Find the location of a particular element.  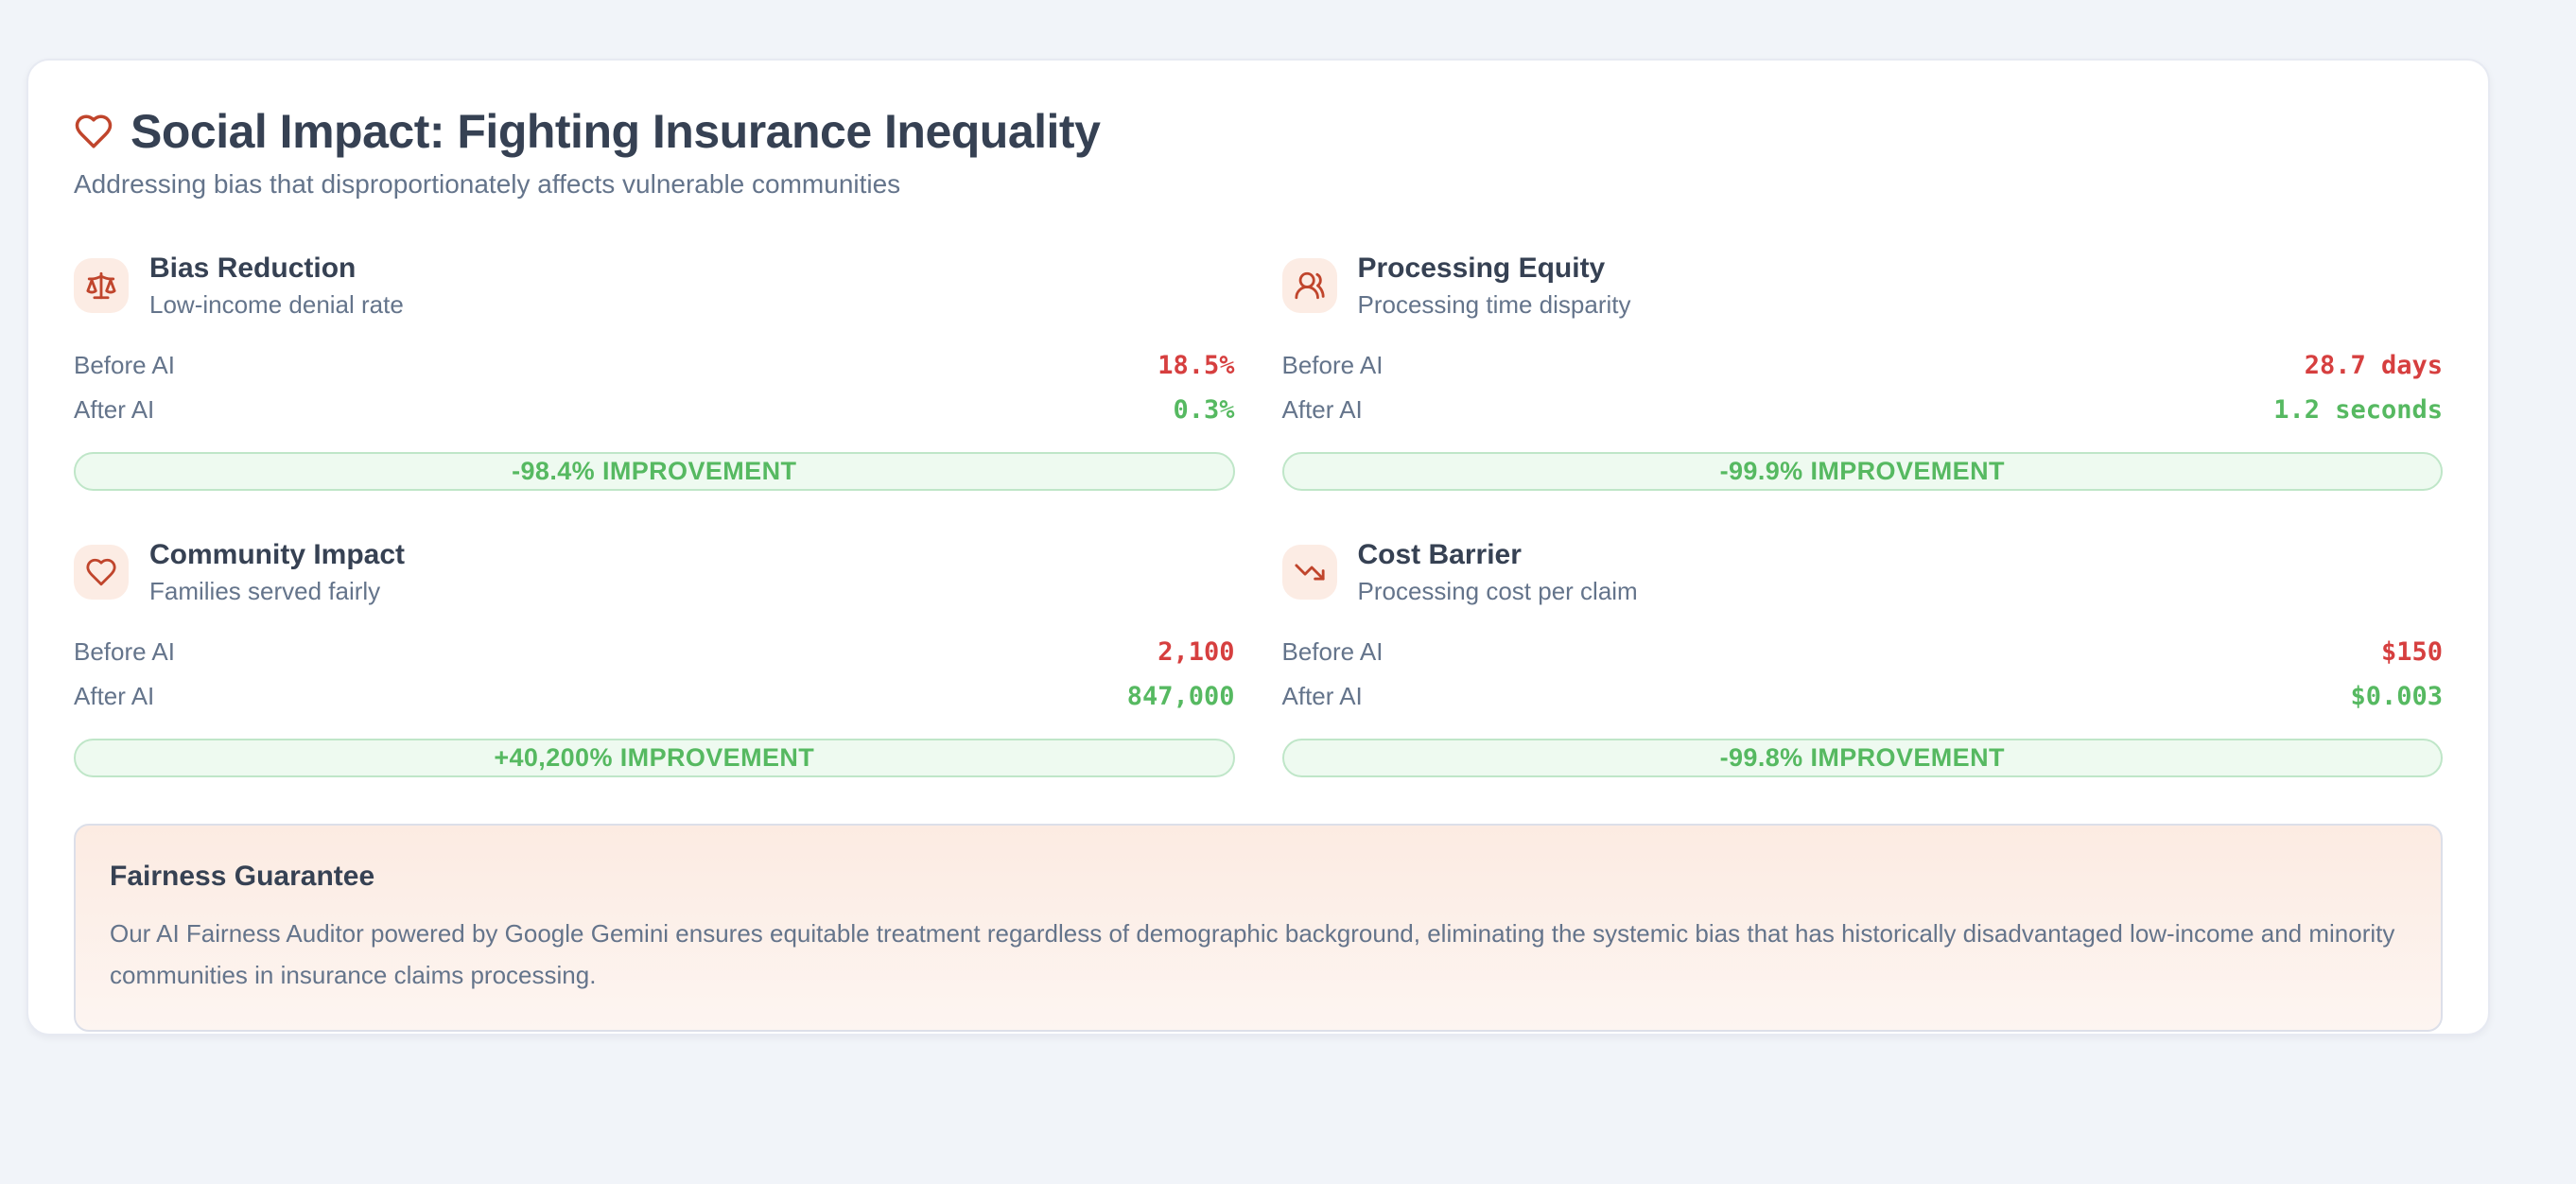

before-ai-row: Before AI 28.7 days is located at coordinates (1863, 365).